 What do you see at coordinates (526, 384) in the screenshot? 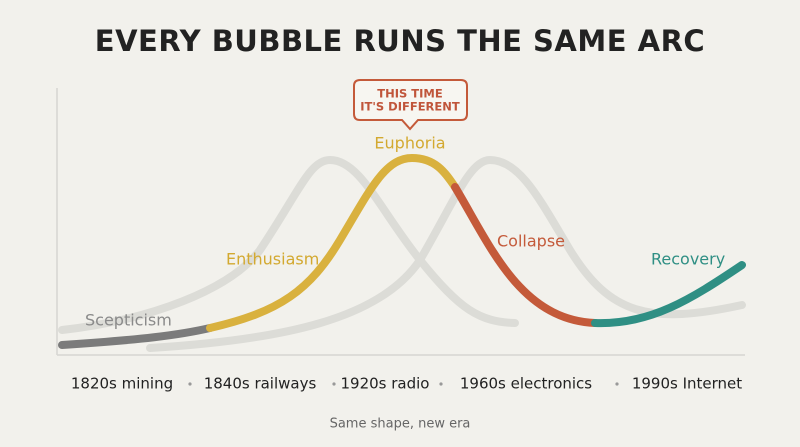
I see `era-label: 1960s electronics` at bounding box center [526, 384].